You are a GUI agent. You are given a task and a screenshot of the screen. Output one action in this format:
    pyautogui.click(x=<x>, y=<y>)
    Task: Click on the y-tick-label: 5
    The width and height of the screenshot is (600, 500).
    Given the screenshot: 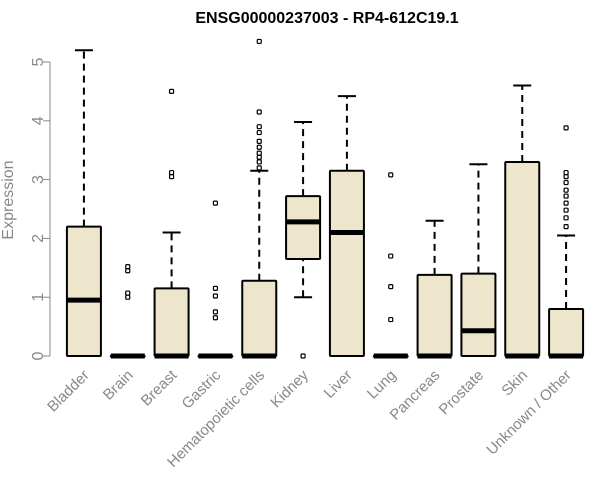 What is the action you would take?
    pyautogui.click(x=38, y=61)
    